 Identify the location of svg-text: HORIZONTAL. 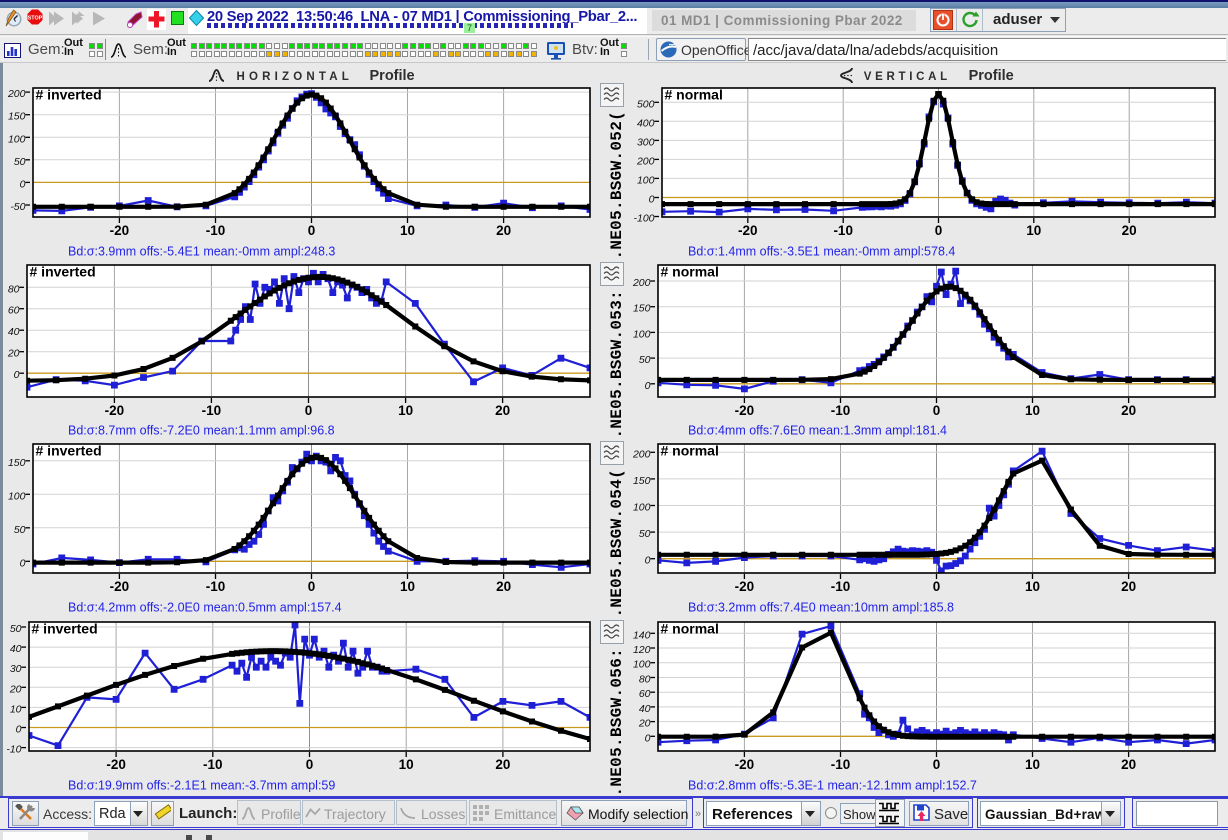
(295, 77).